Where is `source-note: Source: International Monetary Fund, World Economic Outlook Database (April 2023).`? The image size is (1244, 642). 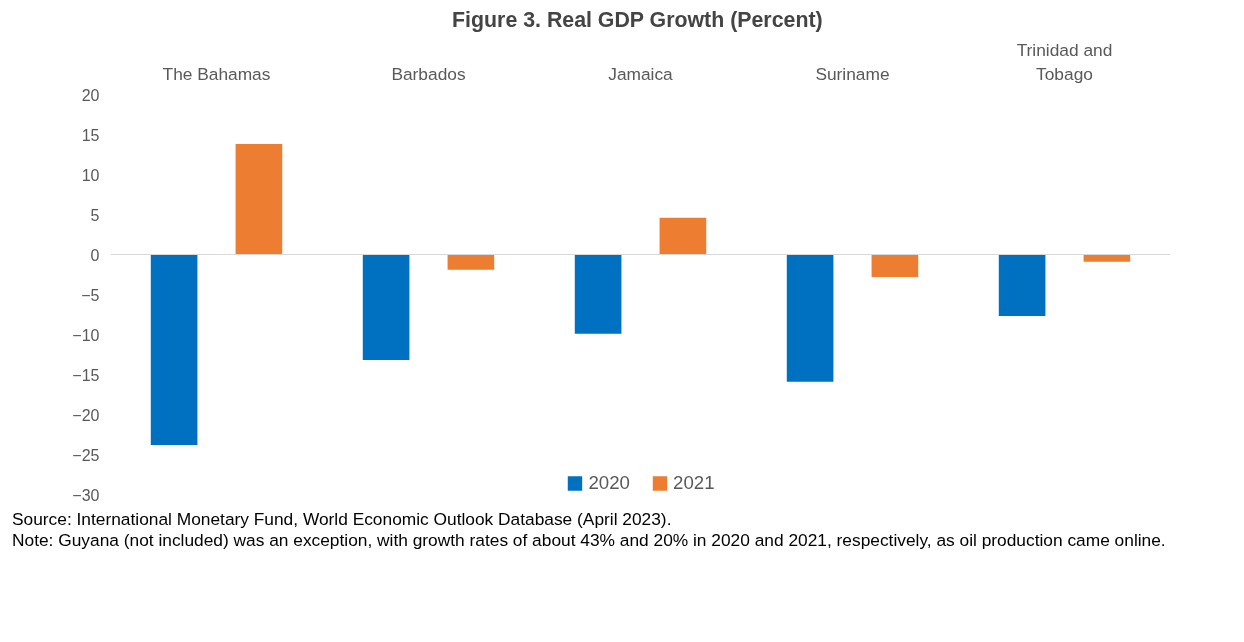 source-note: Source: International Monetary Fund, World Economic Outlook Database (April 2023). is located at coordinates (342, 519).